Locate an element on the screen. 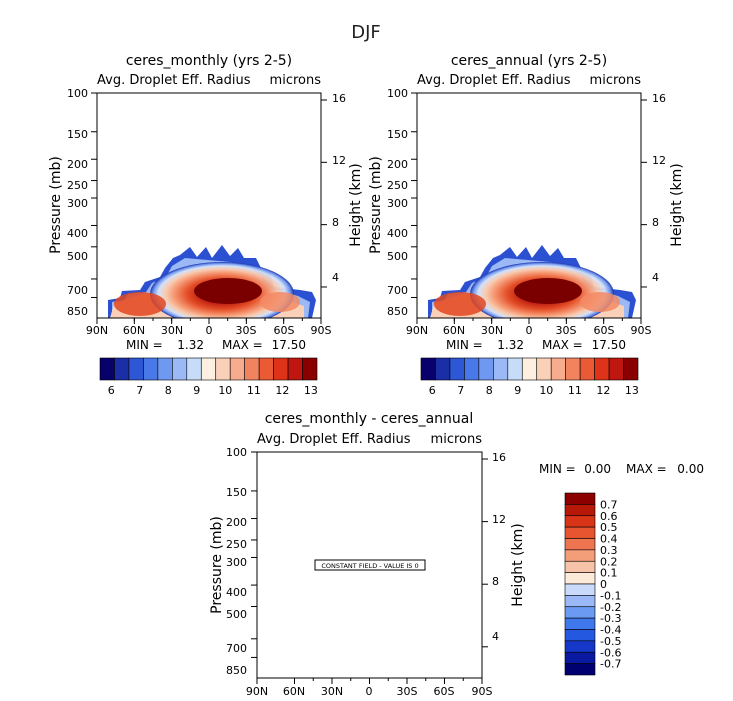  colorbar-label: 9 is located at coordinates (196, 390).